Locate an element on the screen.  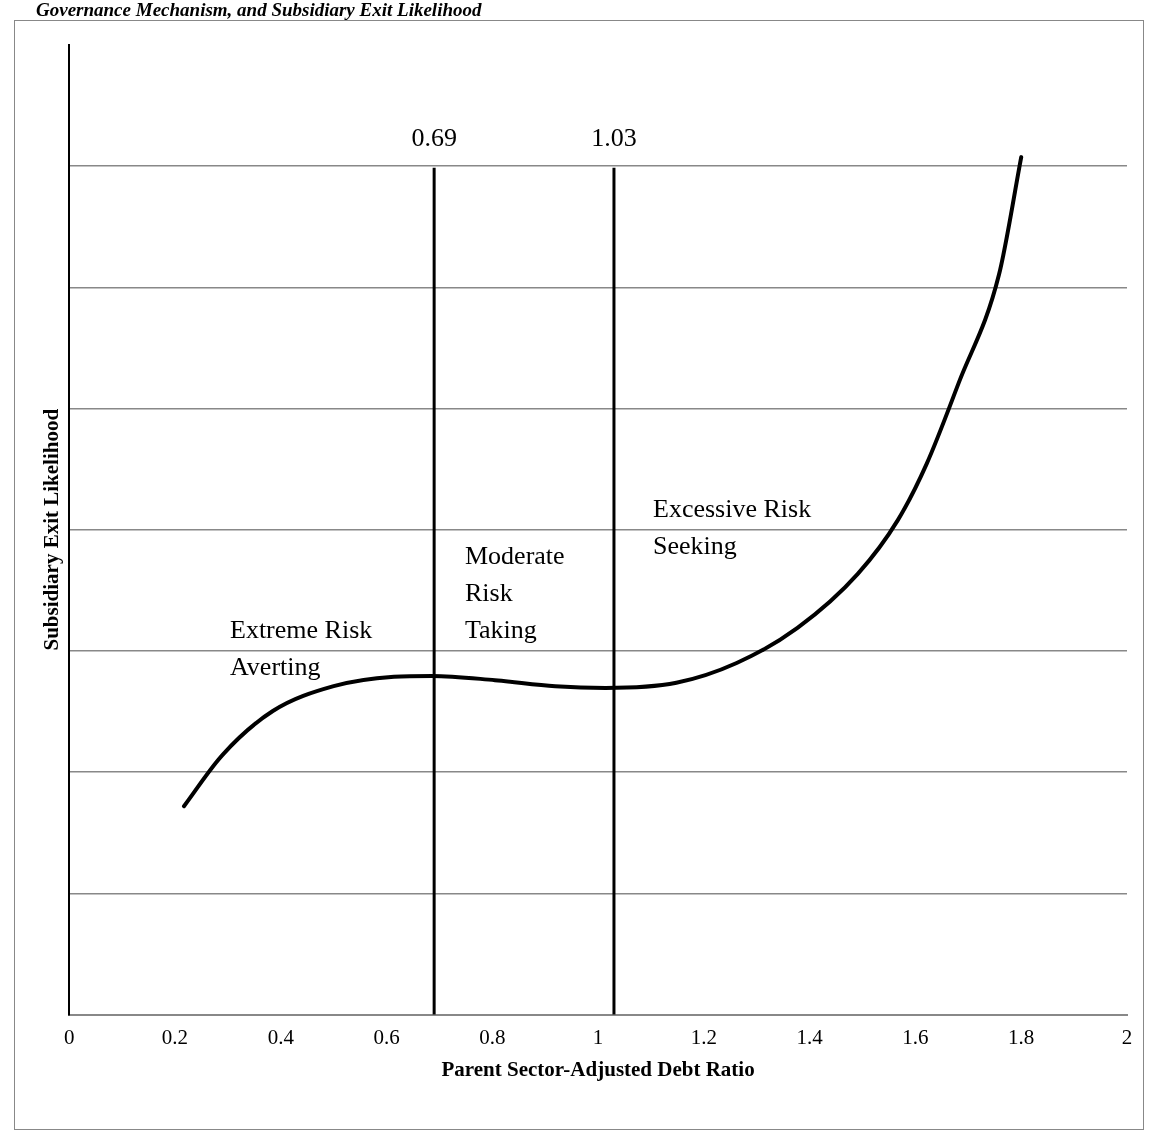
x-tick-label: 0.2 is located at coordinates (175, 1036).